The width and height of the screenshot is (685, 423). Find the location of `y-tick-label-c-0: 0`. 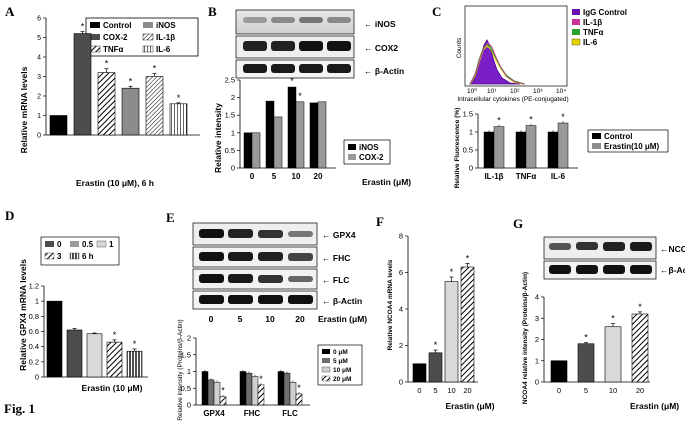

y-tick-label-c-0: 0 is located at coordinates (471, 168).